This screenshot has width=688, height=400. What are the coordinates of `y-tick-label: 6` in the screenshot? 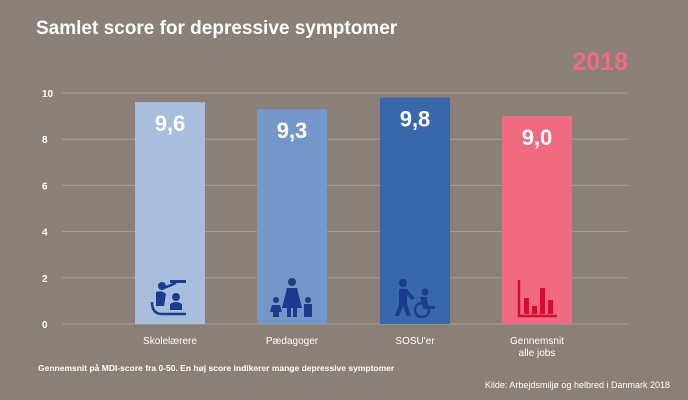 It's located at (45, 186).